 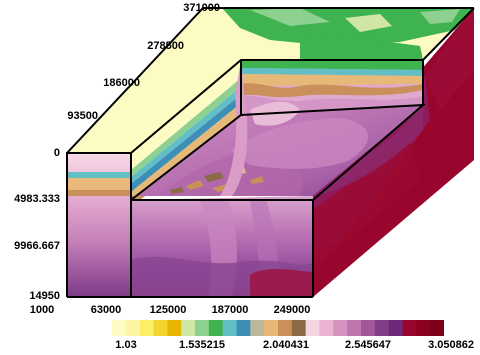 I want to click on depth-tick-label: 0, so click(x=56, y=153).